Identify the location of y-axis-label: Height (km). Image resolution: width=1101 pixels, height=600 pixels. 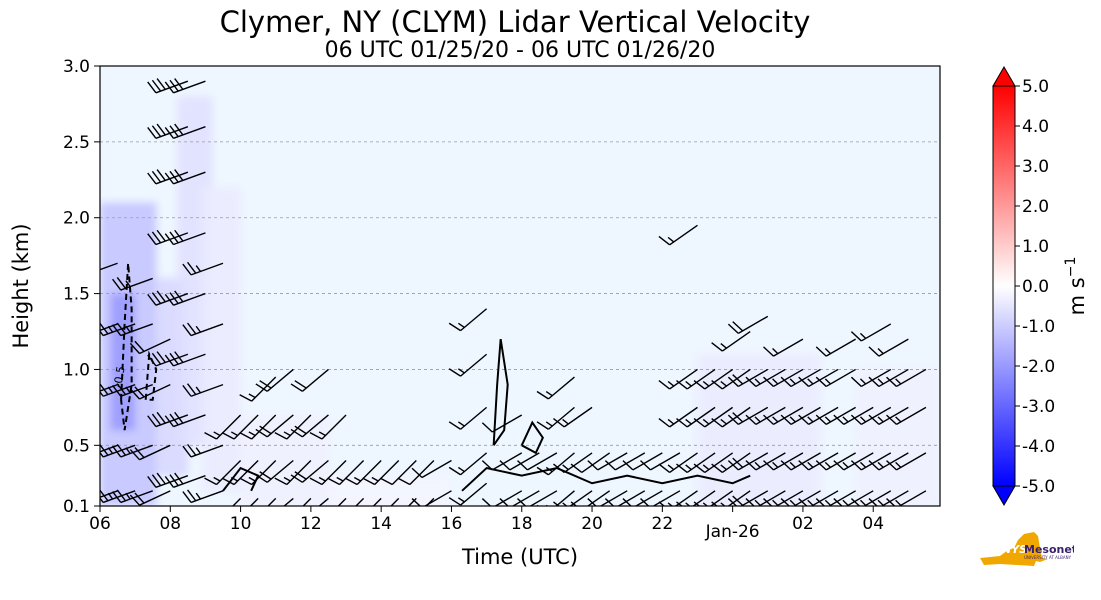
(21, 285).